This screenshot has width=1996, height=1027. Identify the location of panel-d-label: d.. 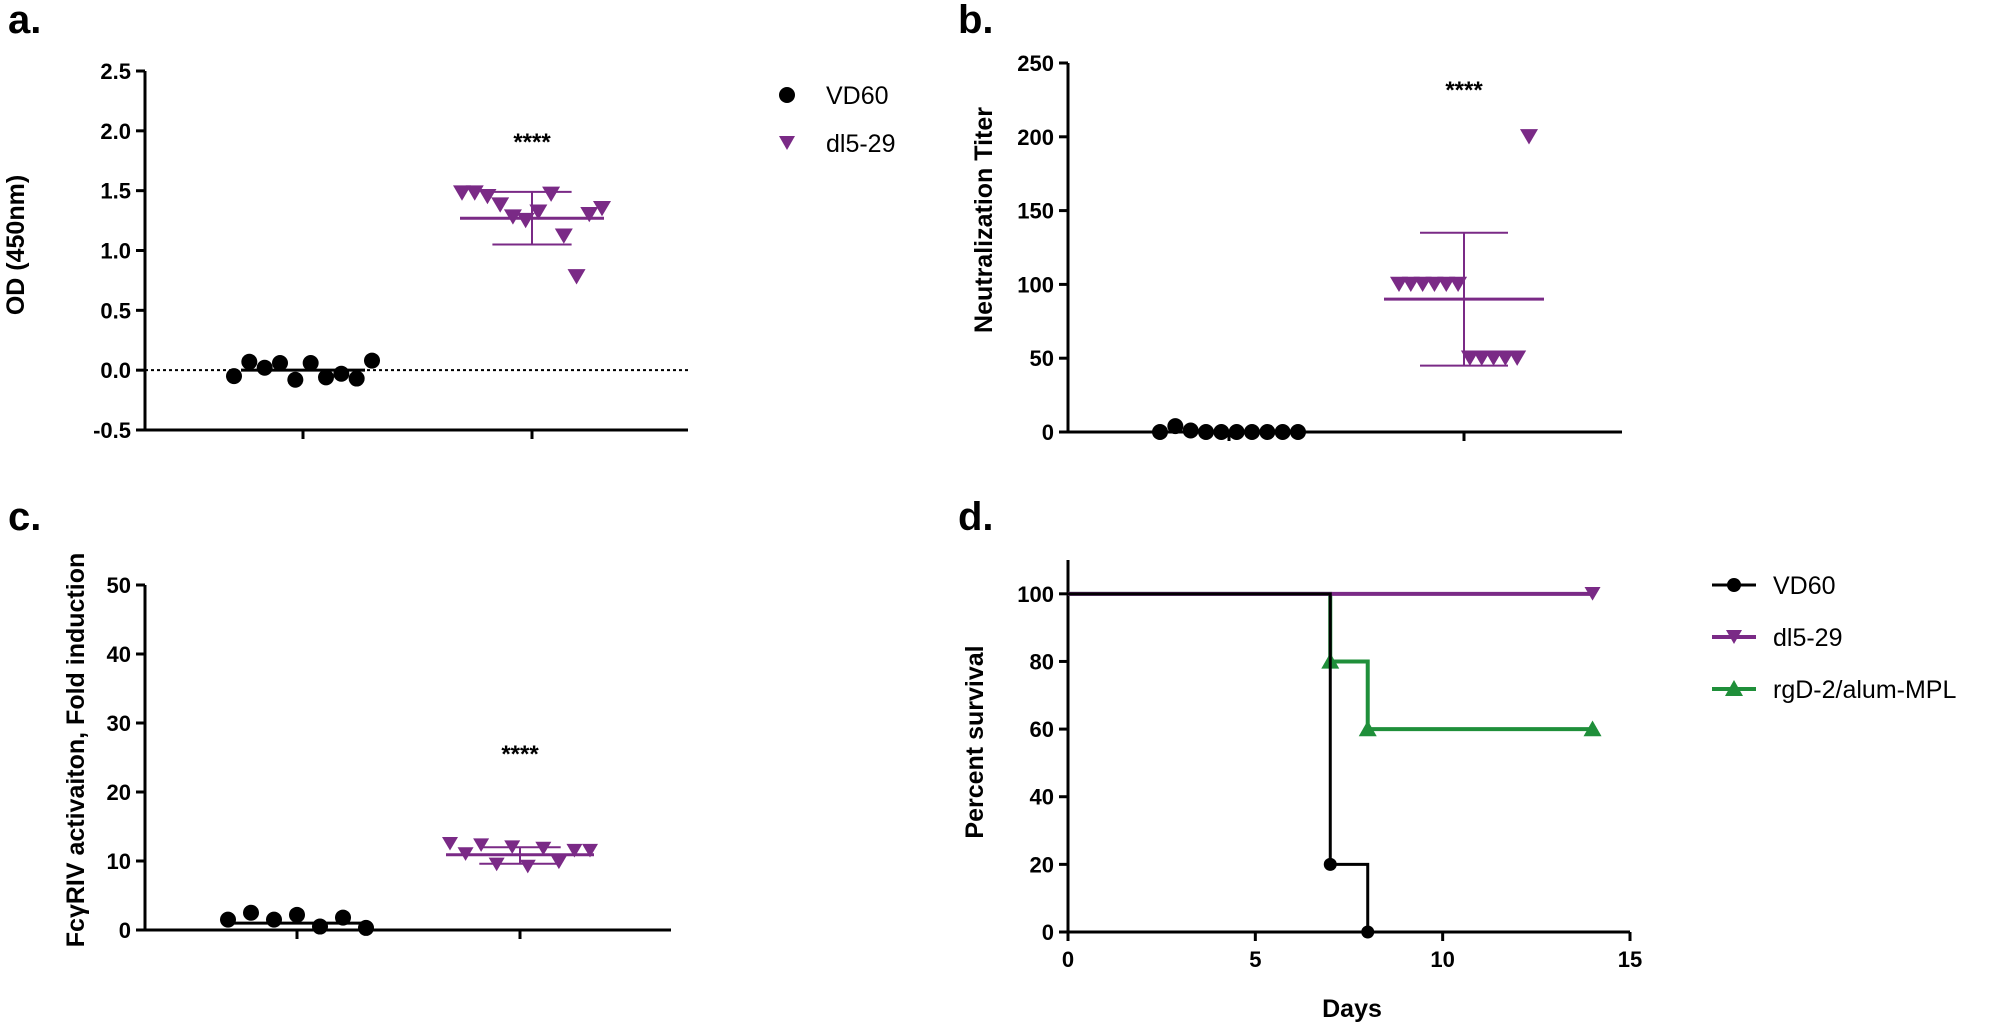
(976, 517).